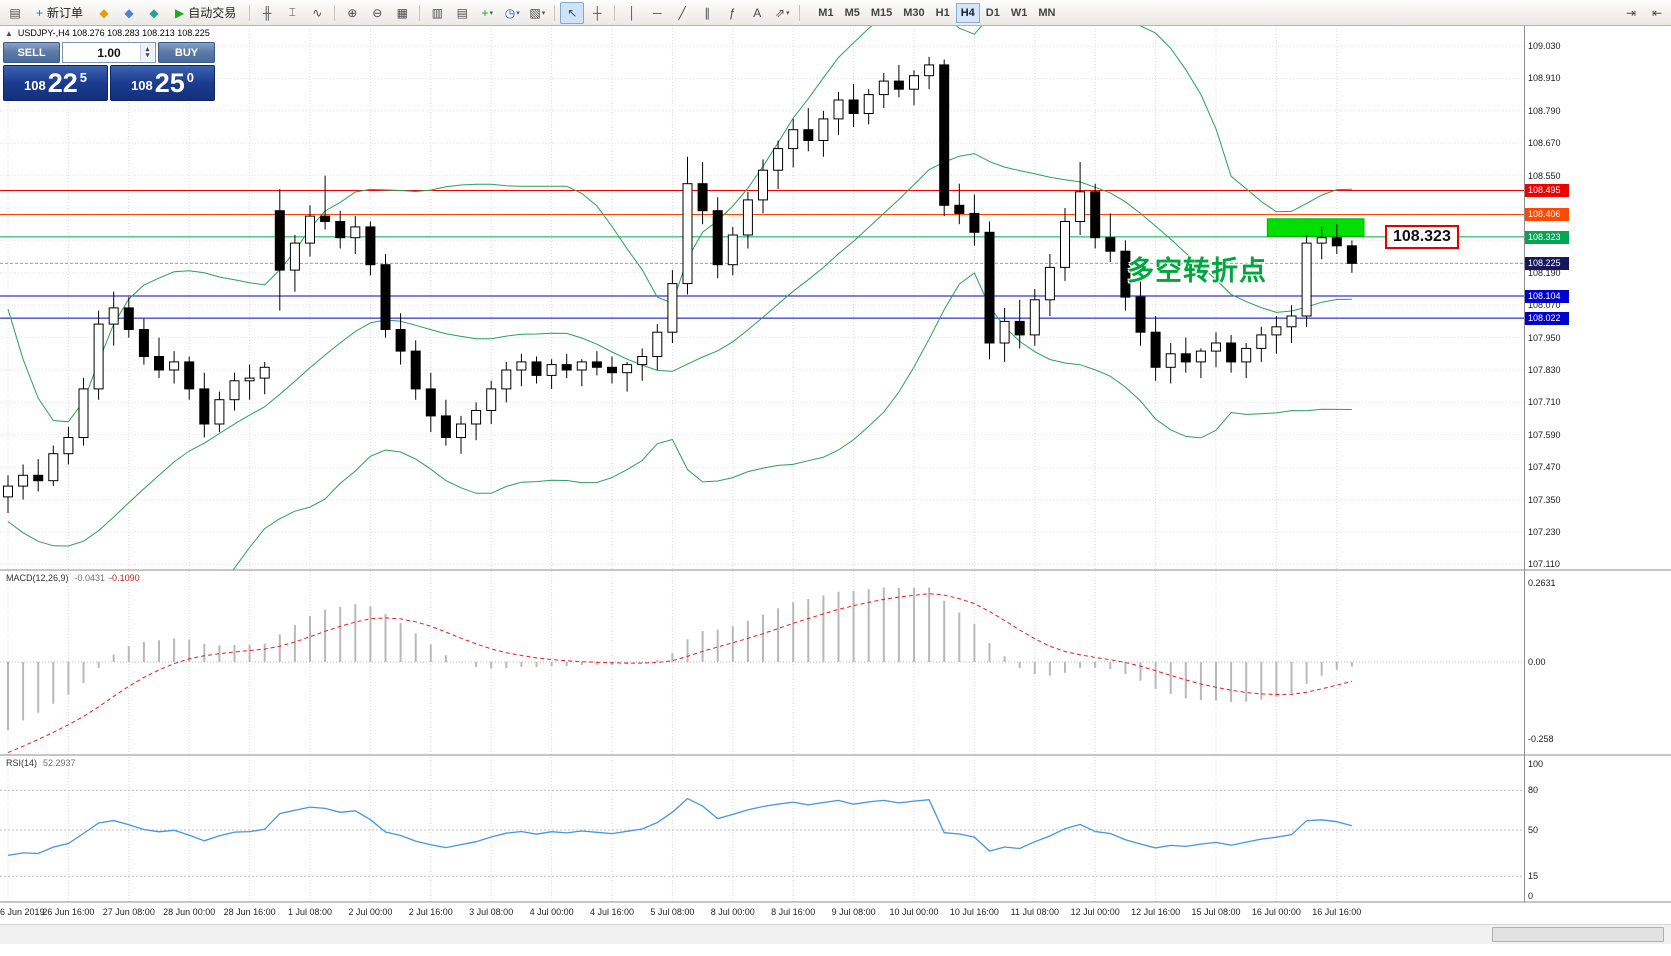  What do you see at coordinates (73, 578) in the screenshot?
I see `macd-label: MACD(12,26,9) -0.0431 -0.1090` at bounding box center [73, 578].